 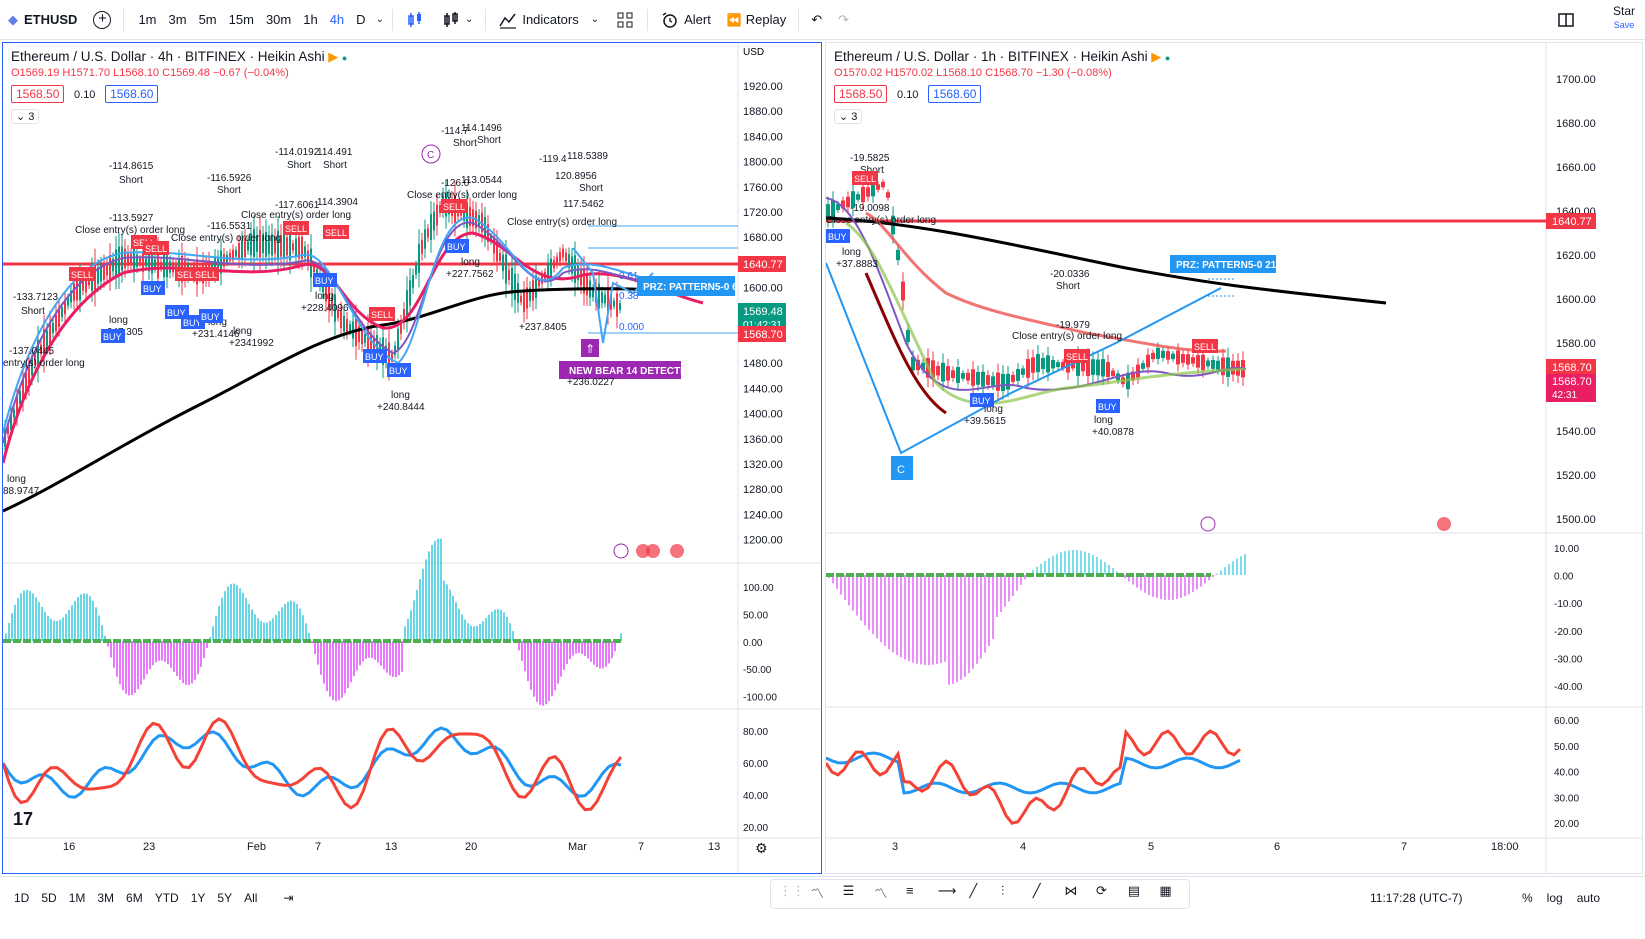 What do you see at coordinates (1071, 890) in the screenshot?
I see `pattern-icon: ⋈` at bounding box center [1071, 890].